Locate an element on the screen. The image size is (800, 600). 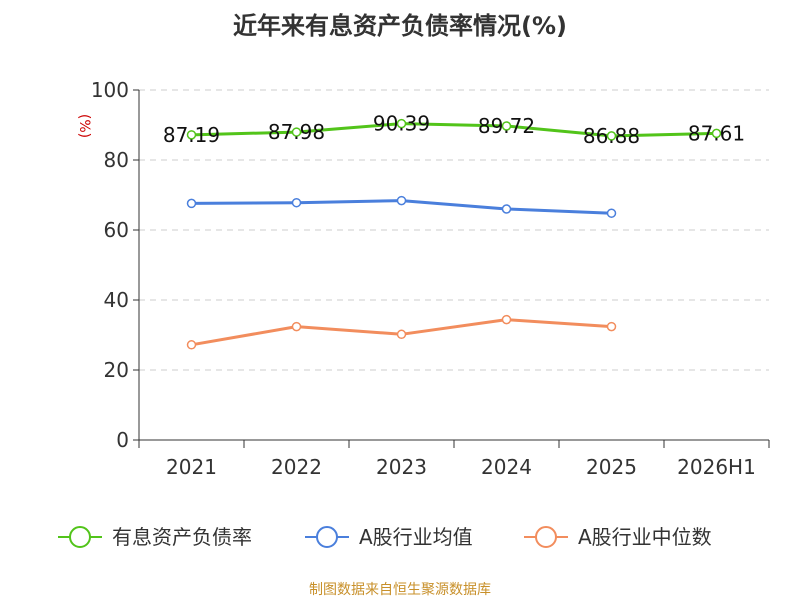
x-tick-label: 2024 is located at coordinates (506, 467).